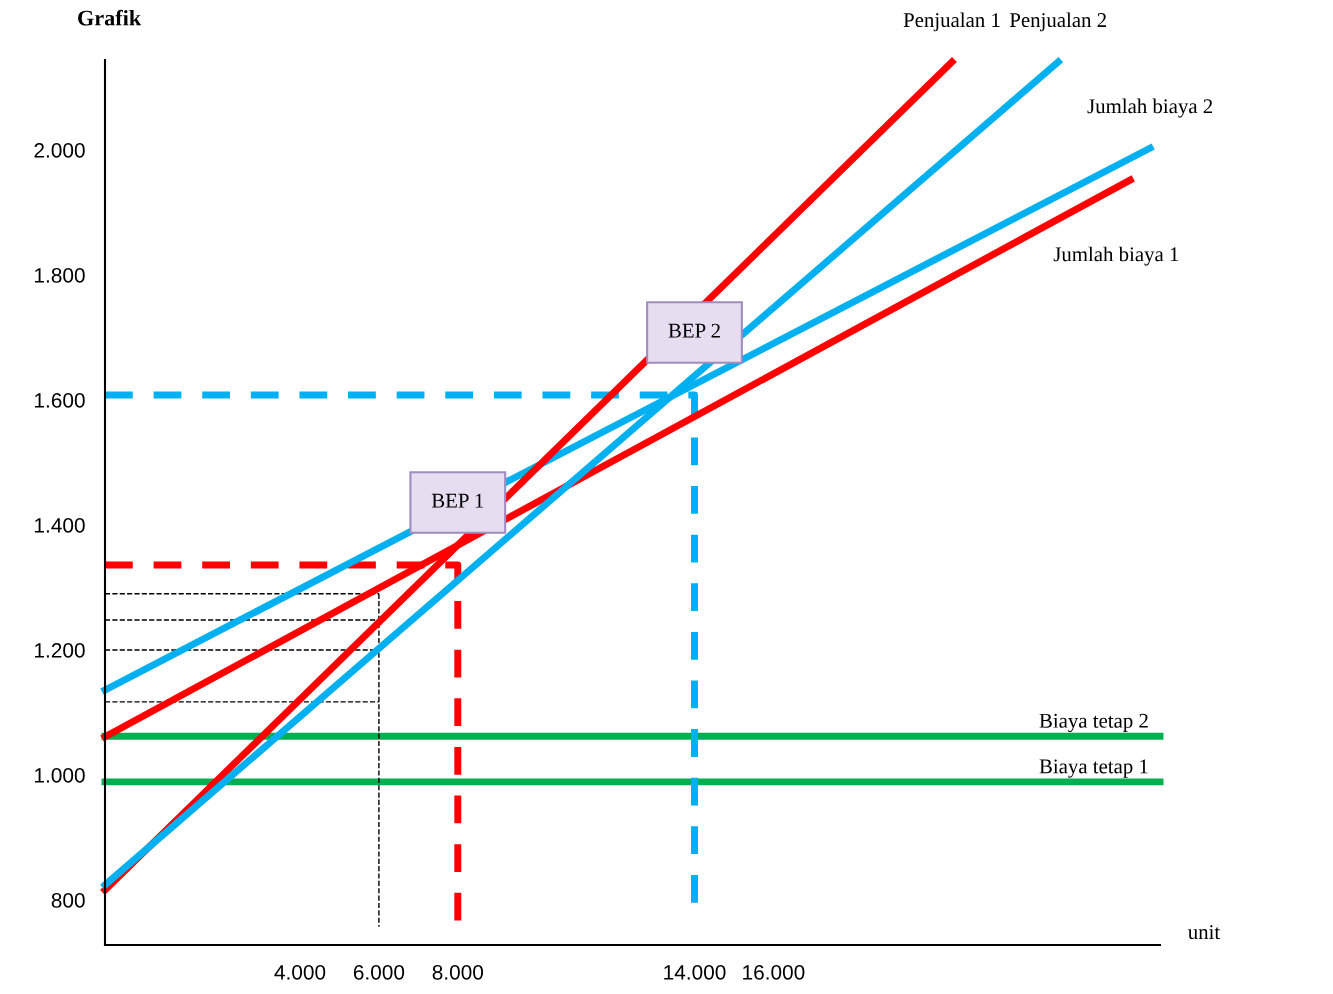 The height and width of the screenshot is (994, 1333). What do you see at coordinates (60, 275) in the screenshot?
I see `y-tick-label: 1.800` at bounding box center [60, 275].